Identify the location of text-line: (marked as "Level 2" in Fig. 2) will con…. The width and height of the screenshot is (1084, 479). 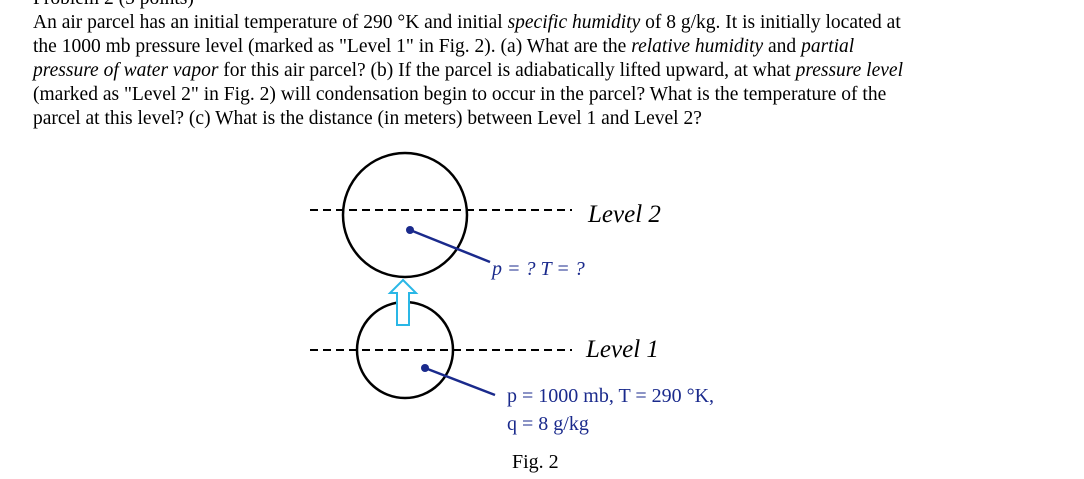
(468, 95).